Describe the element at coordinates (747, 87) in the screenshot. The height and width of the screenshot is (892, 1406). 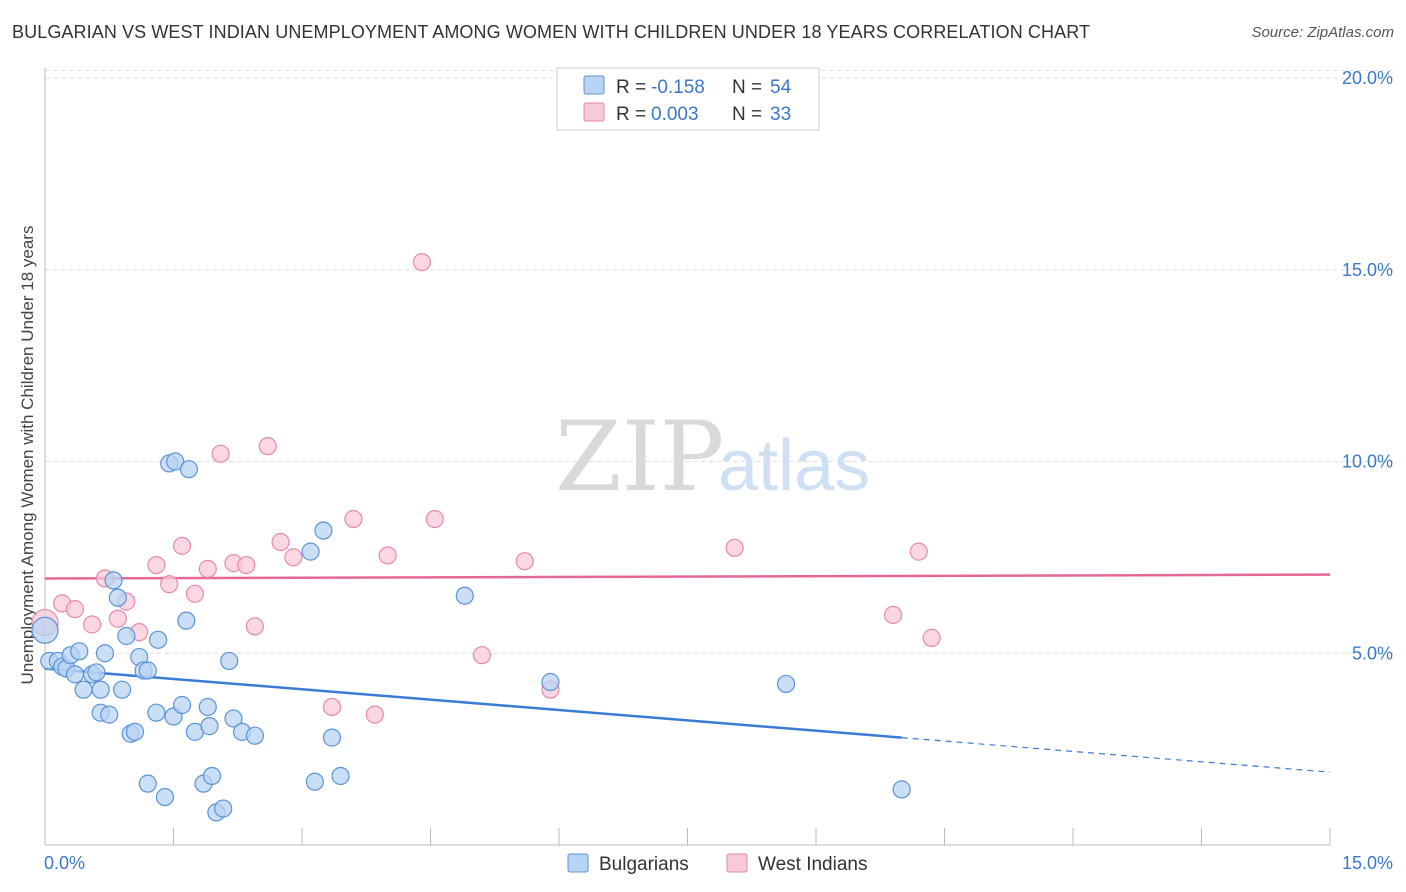
I see `legend-n-label-1: N =` at that location.